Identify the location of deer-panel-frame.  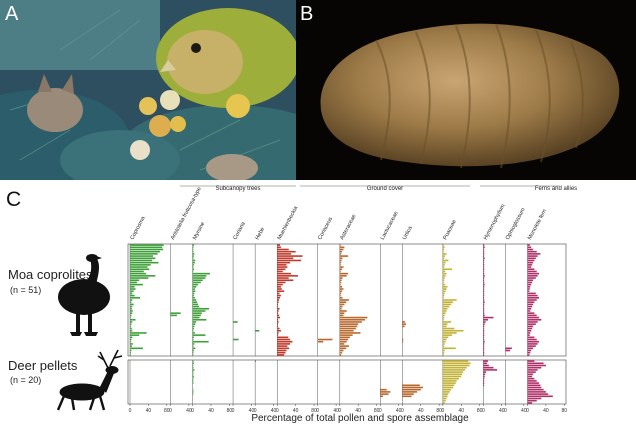
(347, 382).